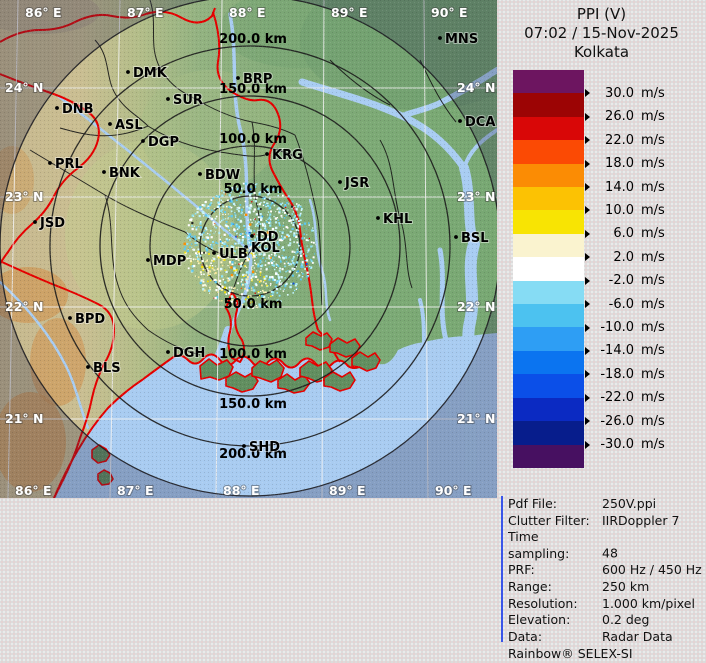 This screenshot has height=663, width=706. Describe the element at coordinates (601, 52) in the screenshot. I see `station-name: Kolkata` at that location.